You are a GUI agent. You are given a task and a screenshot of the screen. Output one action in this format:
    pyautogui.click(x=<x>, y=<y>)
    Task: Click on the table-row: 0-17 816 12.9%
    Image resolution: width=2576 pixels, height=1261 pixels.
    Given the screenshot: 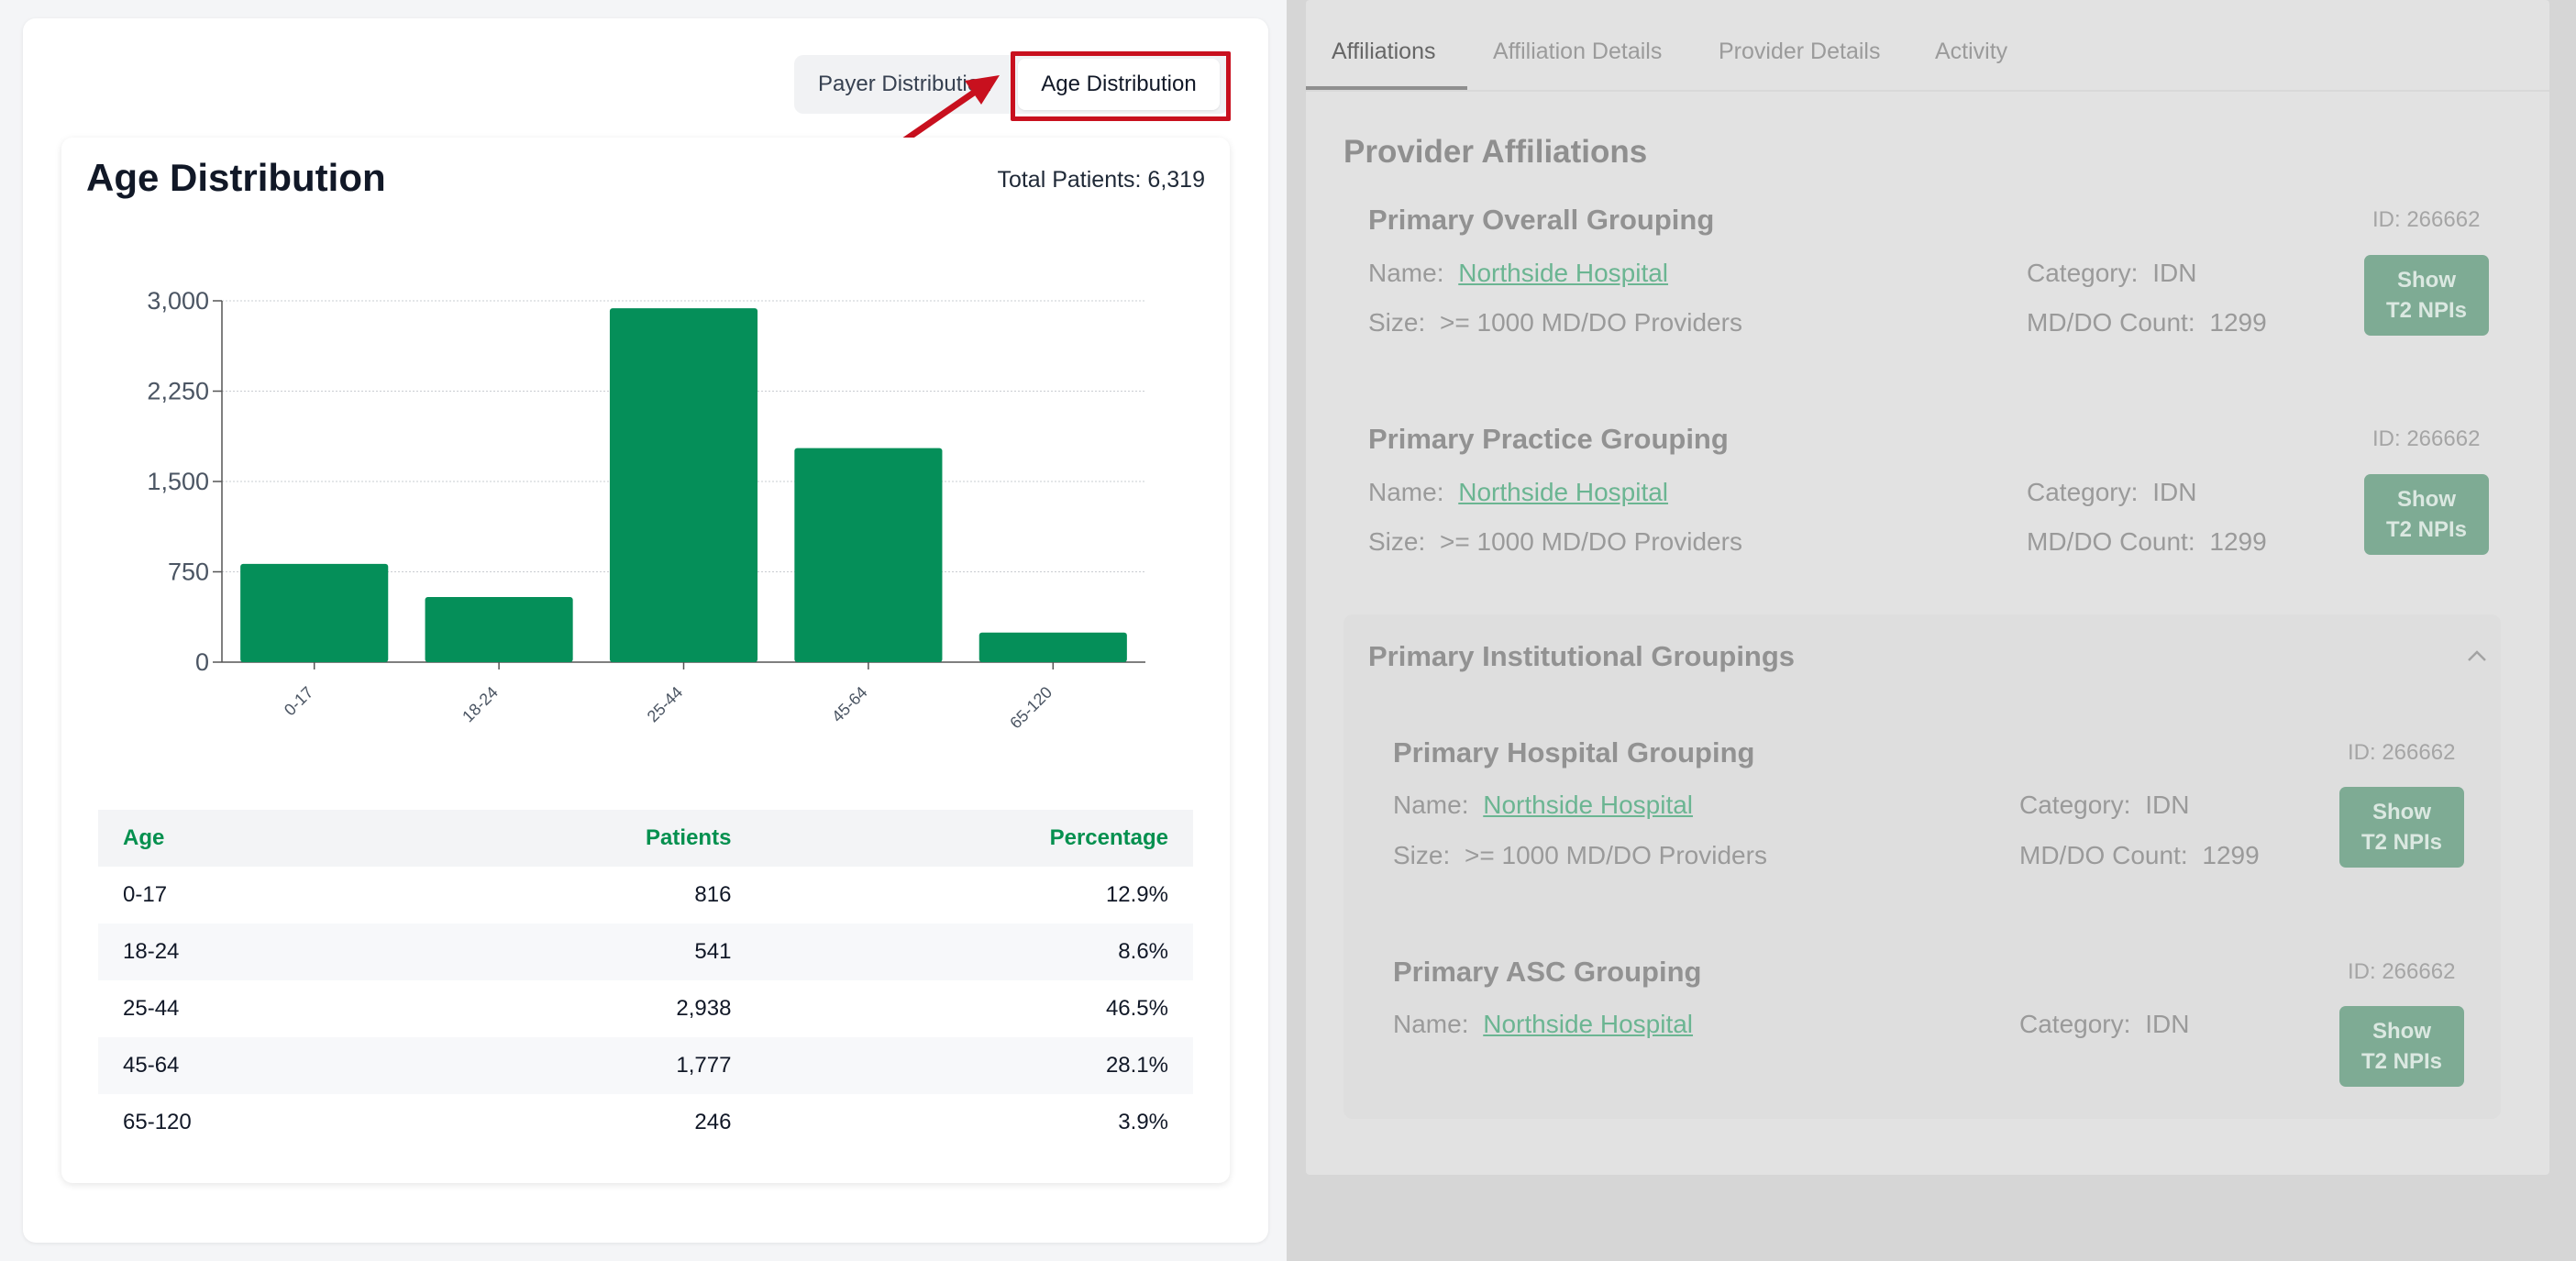 What is the action you would take?
    pyautogui.click(x=645, y=895)
    